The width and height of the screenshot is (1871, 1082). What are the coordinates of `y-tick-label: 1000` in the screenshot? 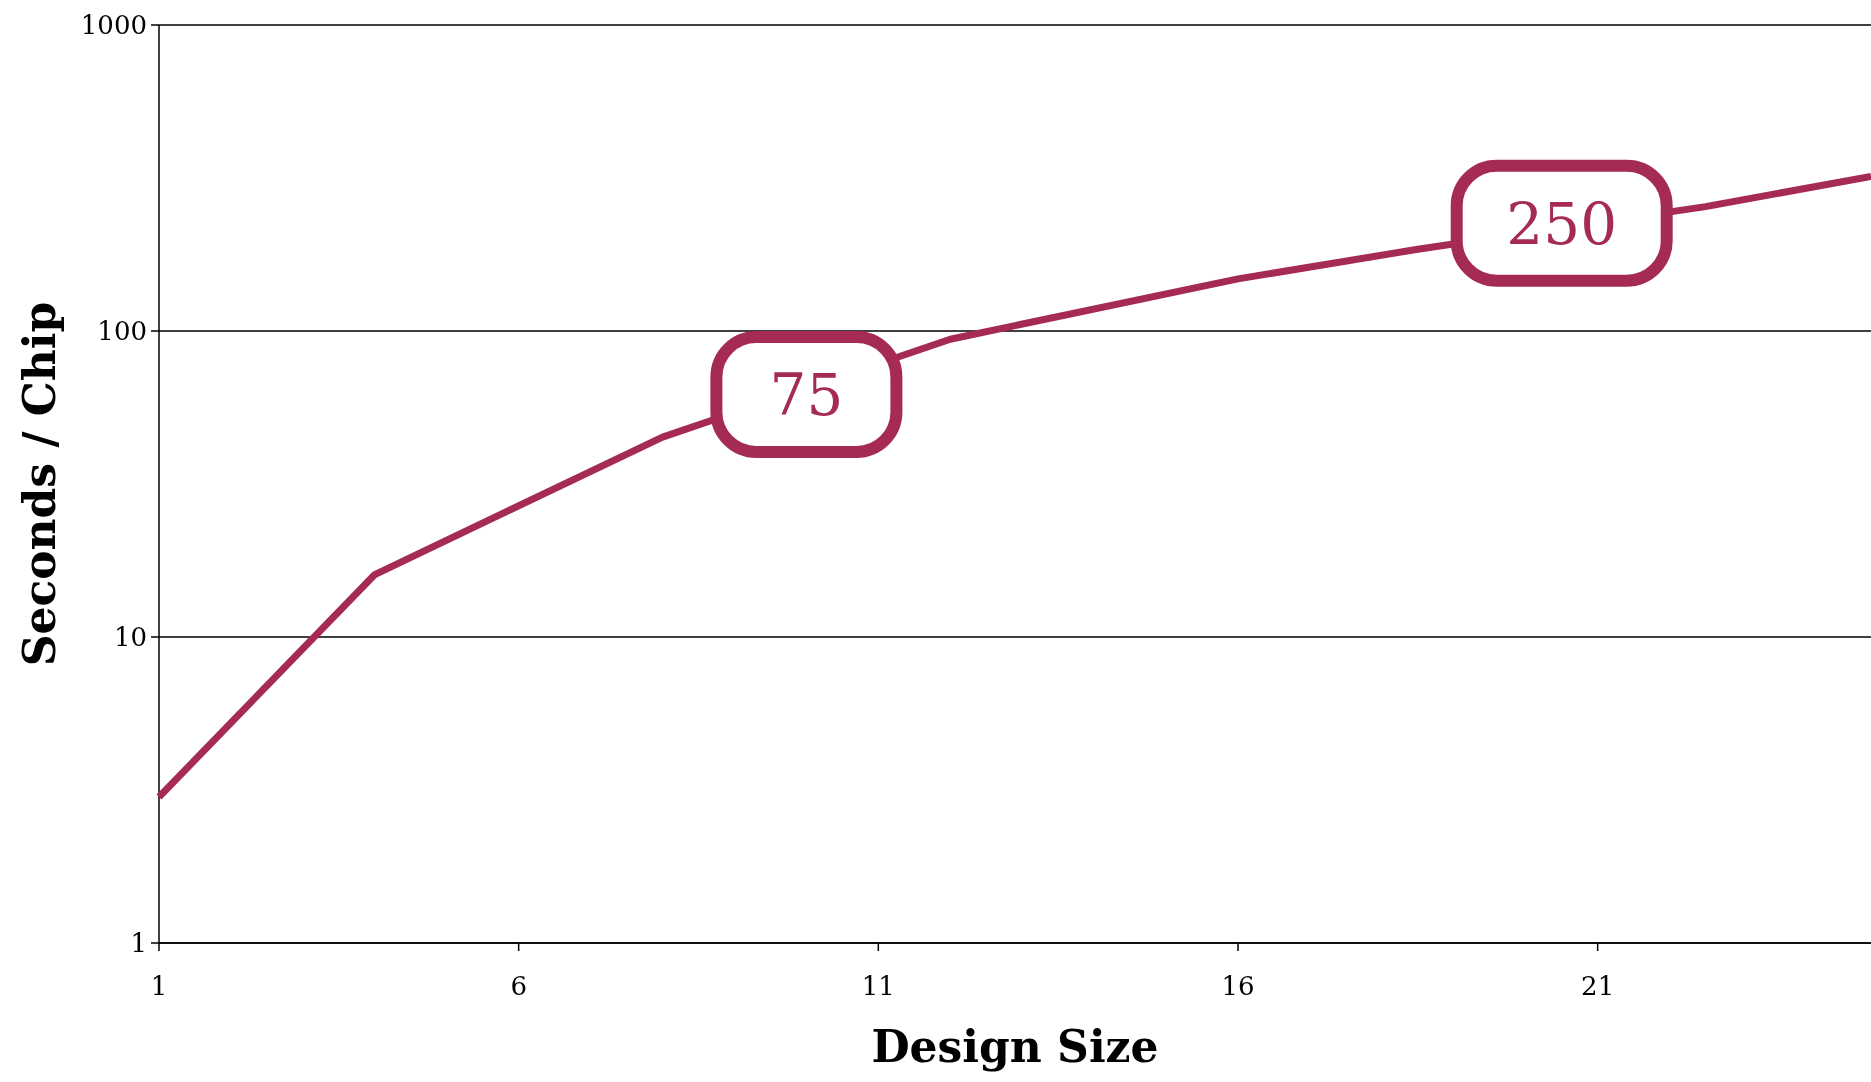 It's located at (113, 25).